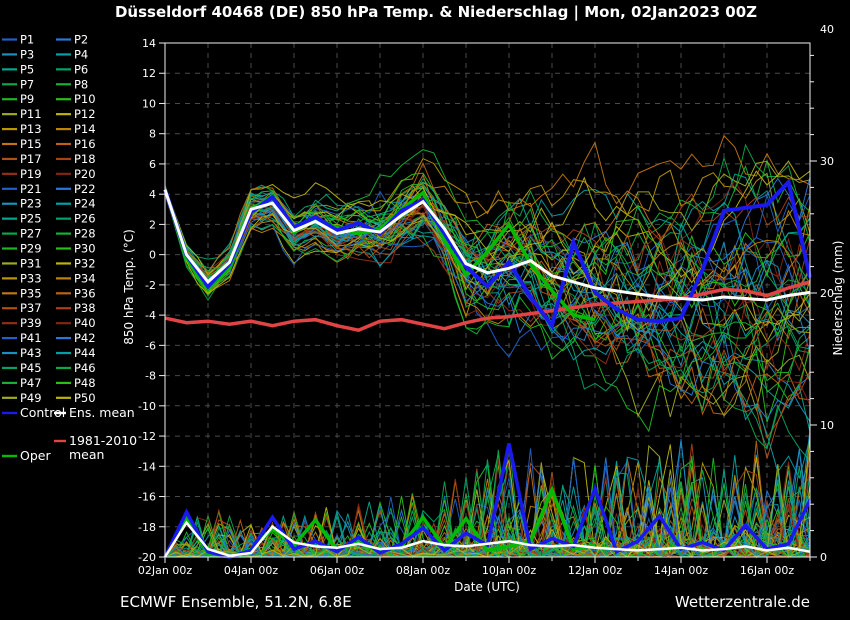 Image resolution: width=850 pixels, height=620 pixels. What do you see at coordinates (487, 501) in the screenshot?
I see `control-precip-line` at bounding box center [487, 501].